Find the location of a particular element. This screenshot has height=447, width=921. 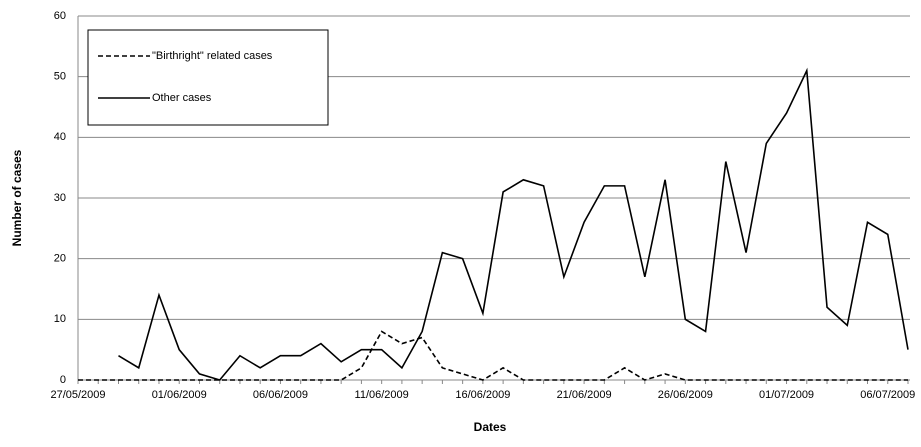

x-tick-label: 11/06/2009 is located at coordinates (382, 395).